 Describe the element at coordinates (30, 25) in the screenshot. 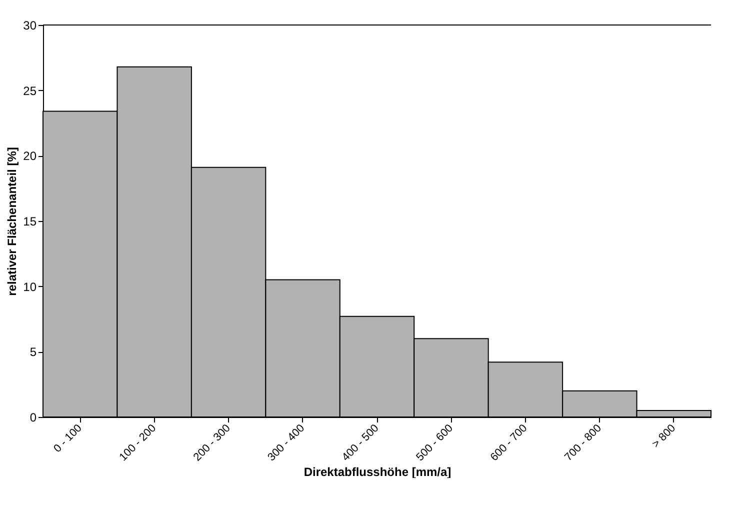

I see `y-tick-label: 30` at that location.